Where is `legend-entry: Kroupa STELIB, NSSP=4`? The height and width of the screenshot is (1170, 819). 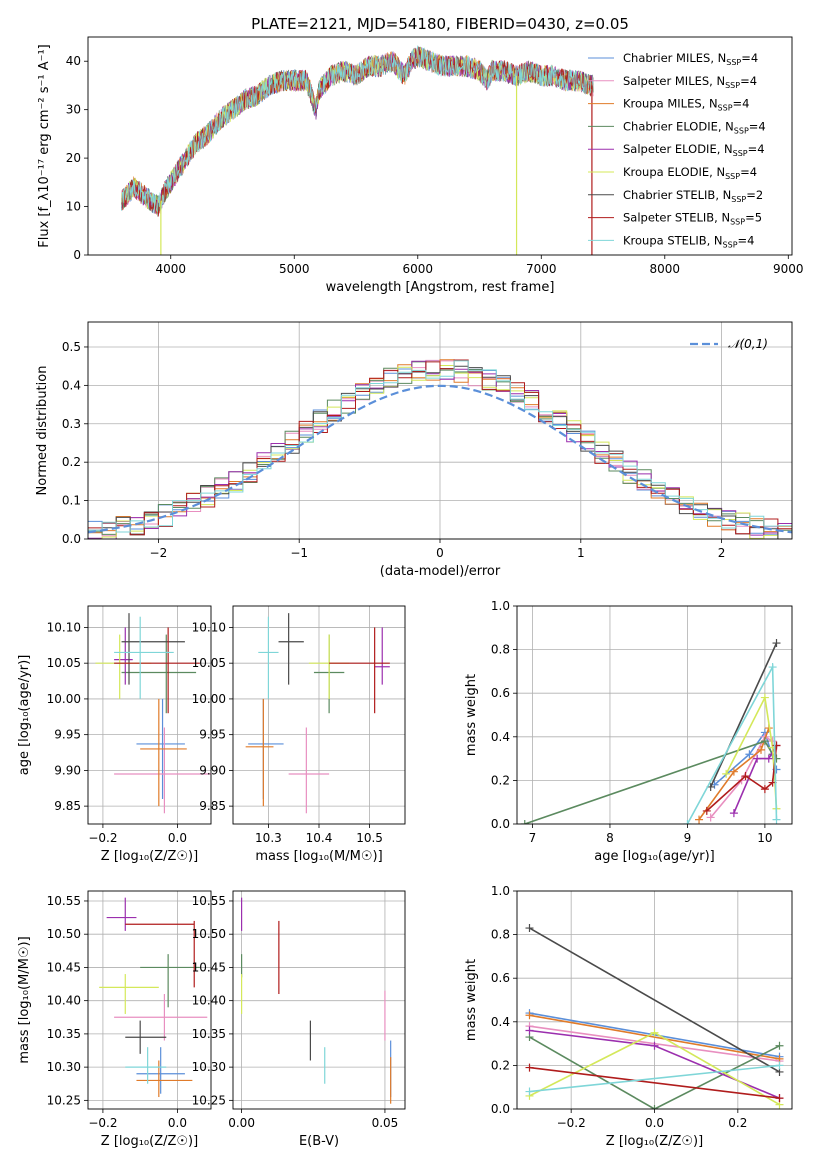 legend-entry: Kroupa STELIB, NSSP=4 is located at coordinates (688, 241).